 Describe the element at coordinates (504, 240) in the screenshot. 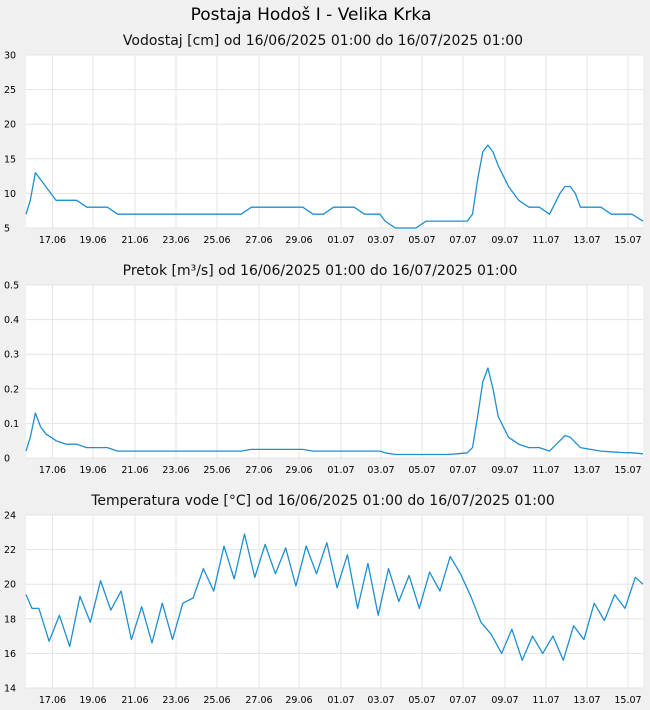

I see `water-level-x-tick-label: 09.07` at that location.